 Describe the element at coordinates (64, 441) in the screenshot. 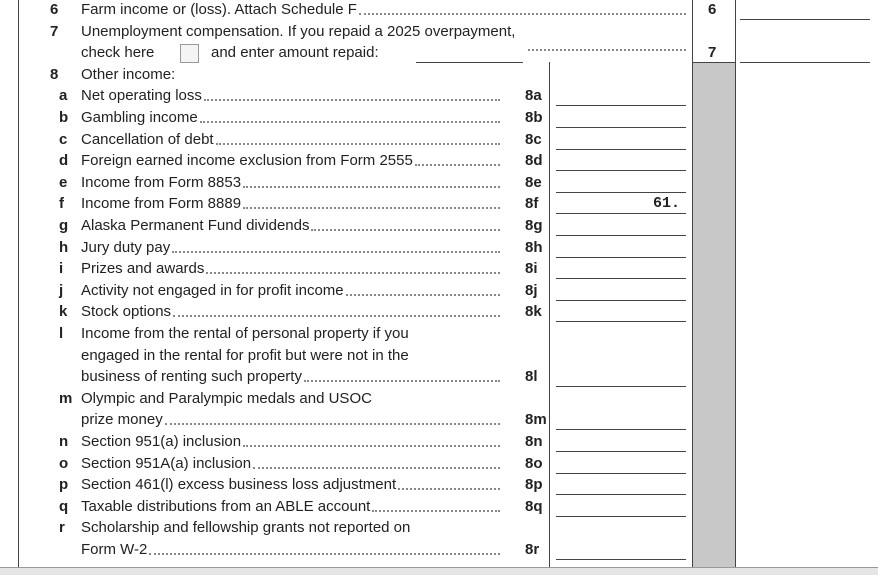

I see `item-letter: n` at that location.